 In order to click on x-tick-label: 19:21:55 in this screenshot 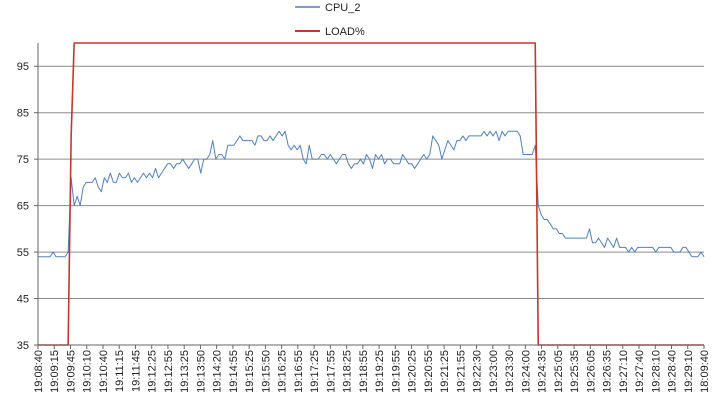, I will do `click(461, 371)`.